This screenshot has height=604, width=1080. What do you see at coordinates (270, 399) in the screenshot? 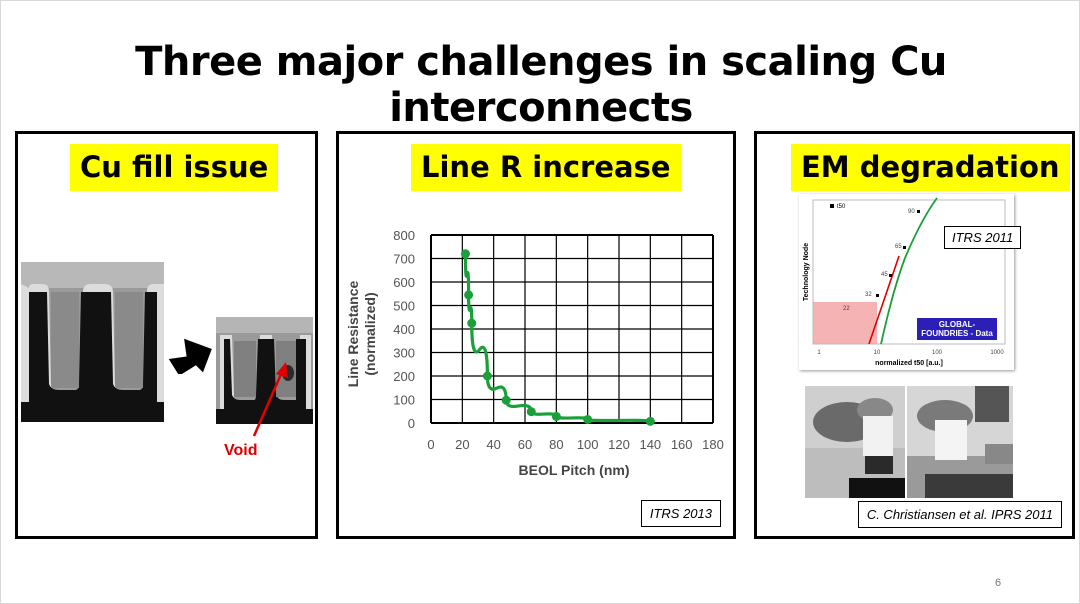
I see `void-pointer-arrow` at bounding box center [270, 399].